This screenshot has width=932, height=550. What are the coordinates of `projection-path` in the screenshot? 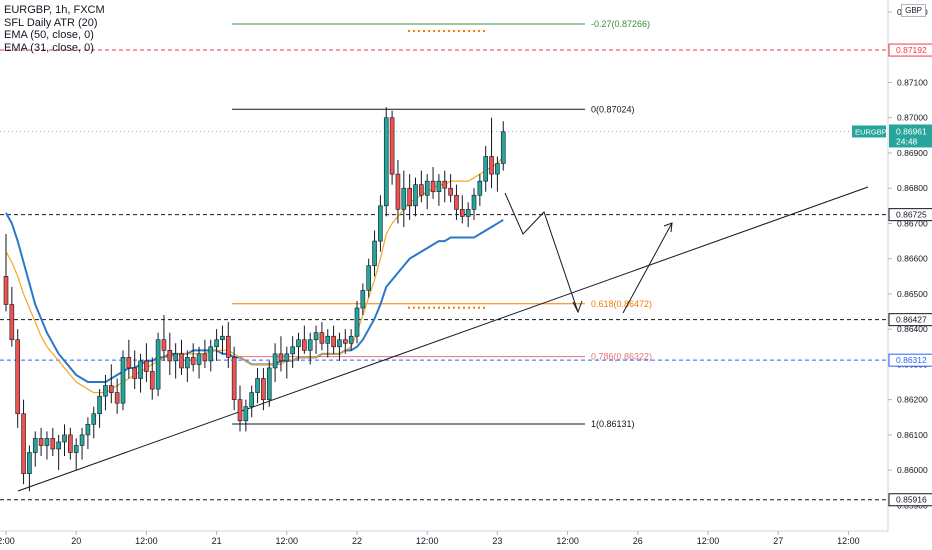 It's located at (541, 252).